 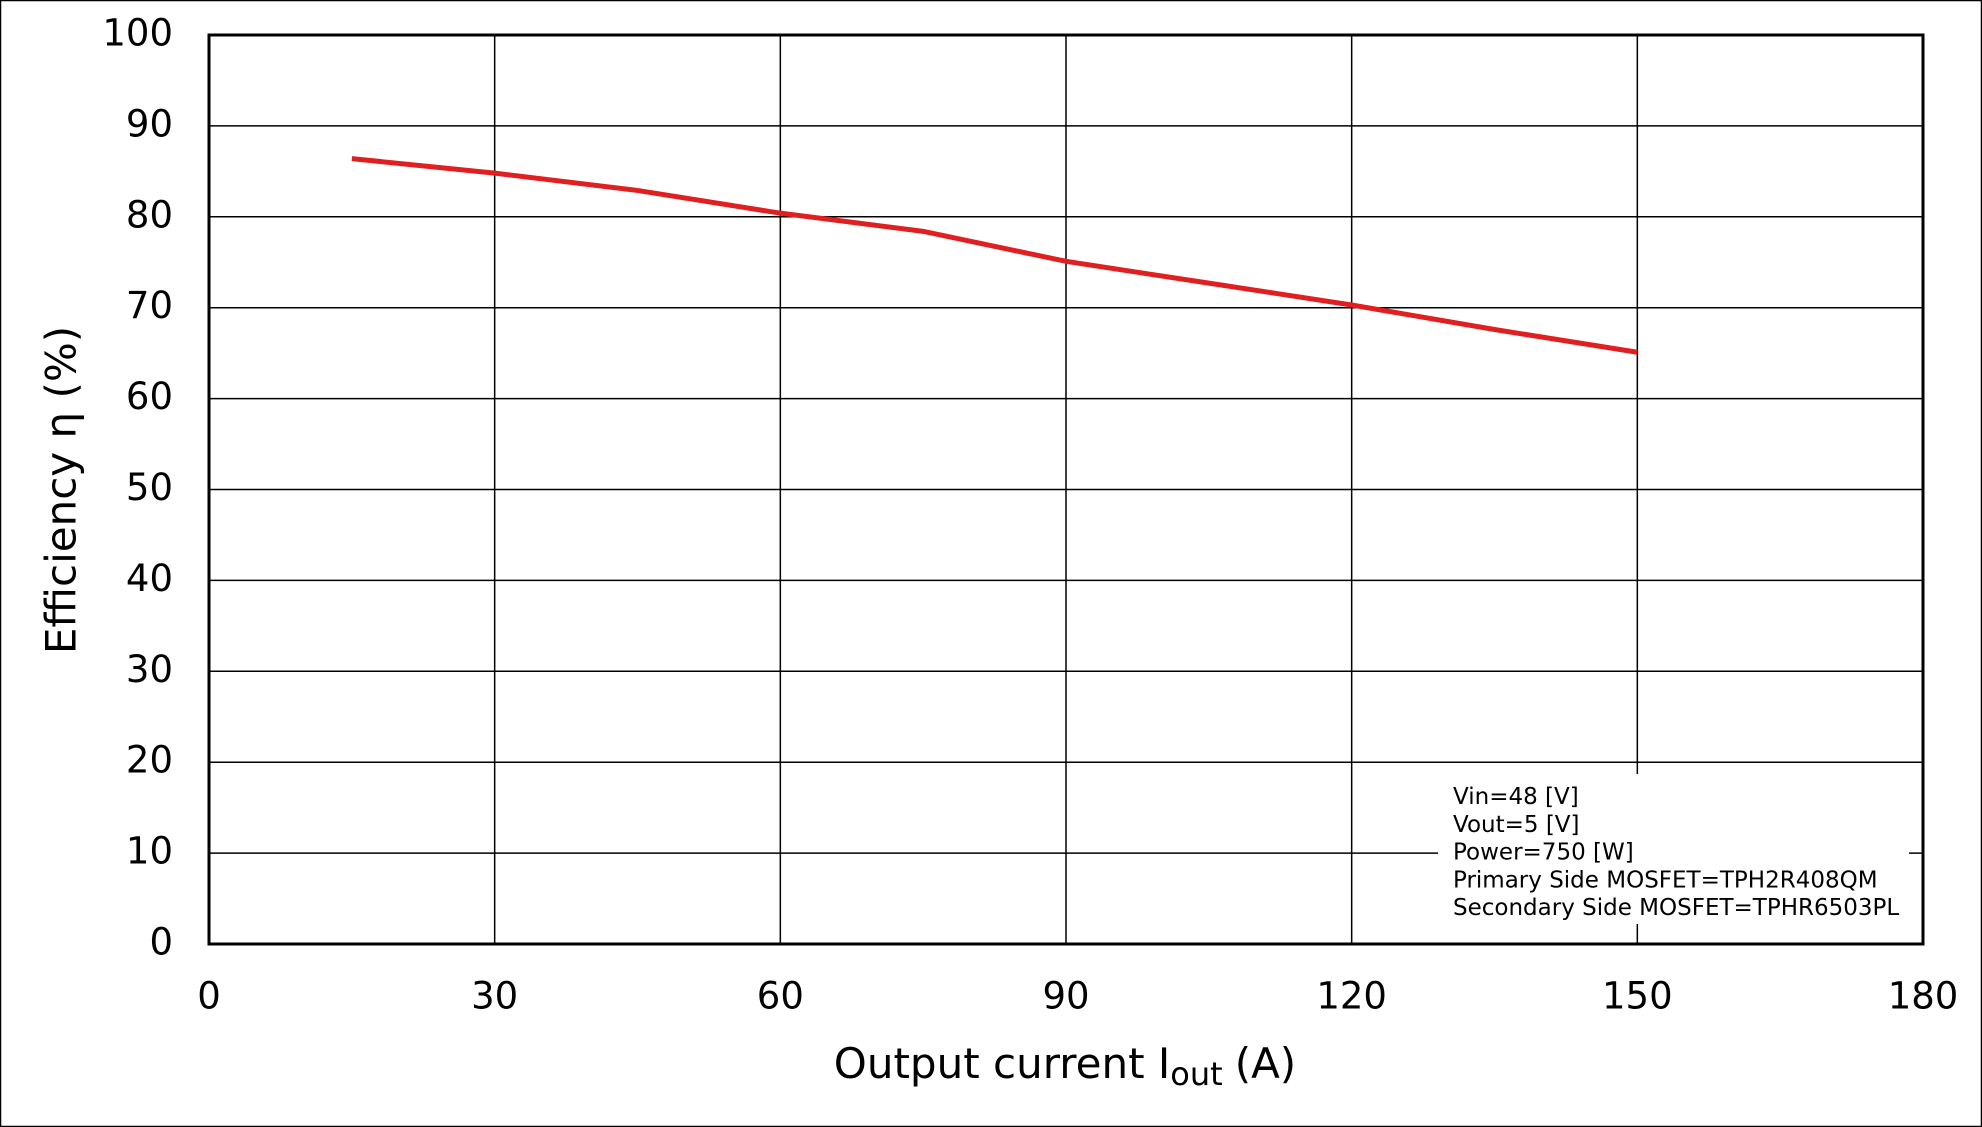 What do you see at coordinates (149, 578) in the screenshot?
I see `y-tick-label: 40` at bounding box center [149, 578].